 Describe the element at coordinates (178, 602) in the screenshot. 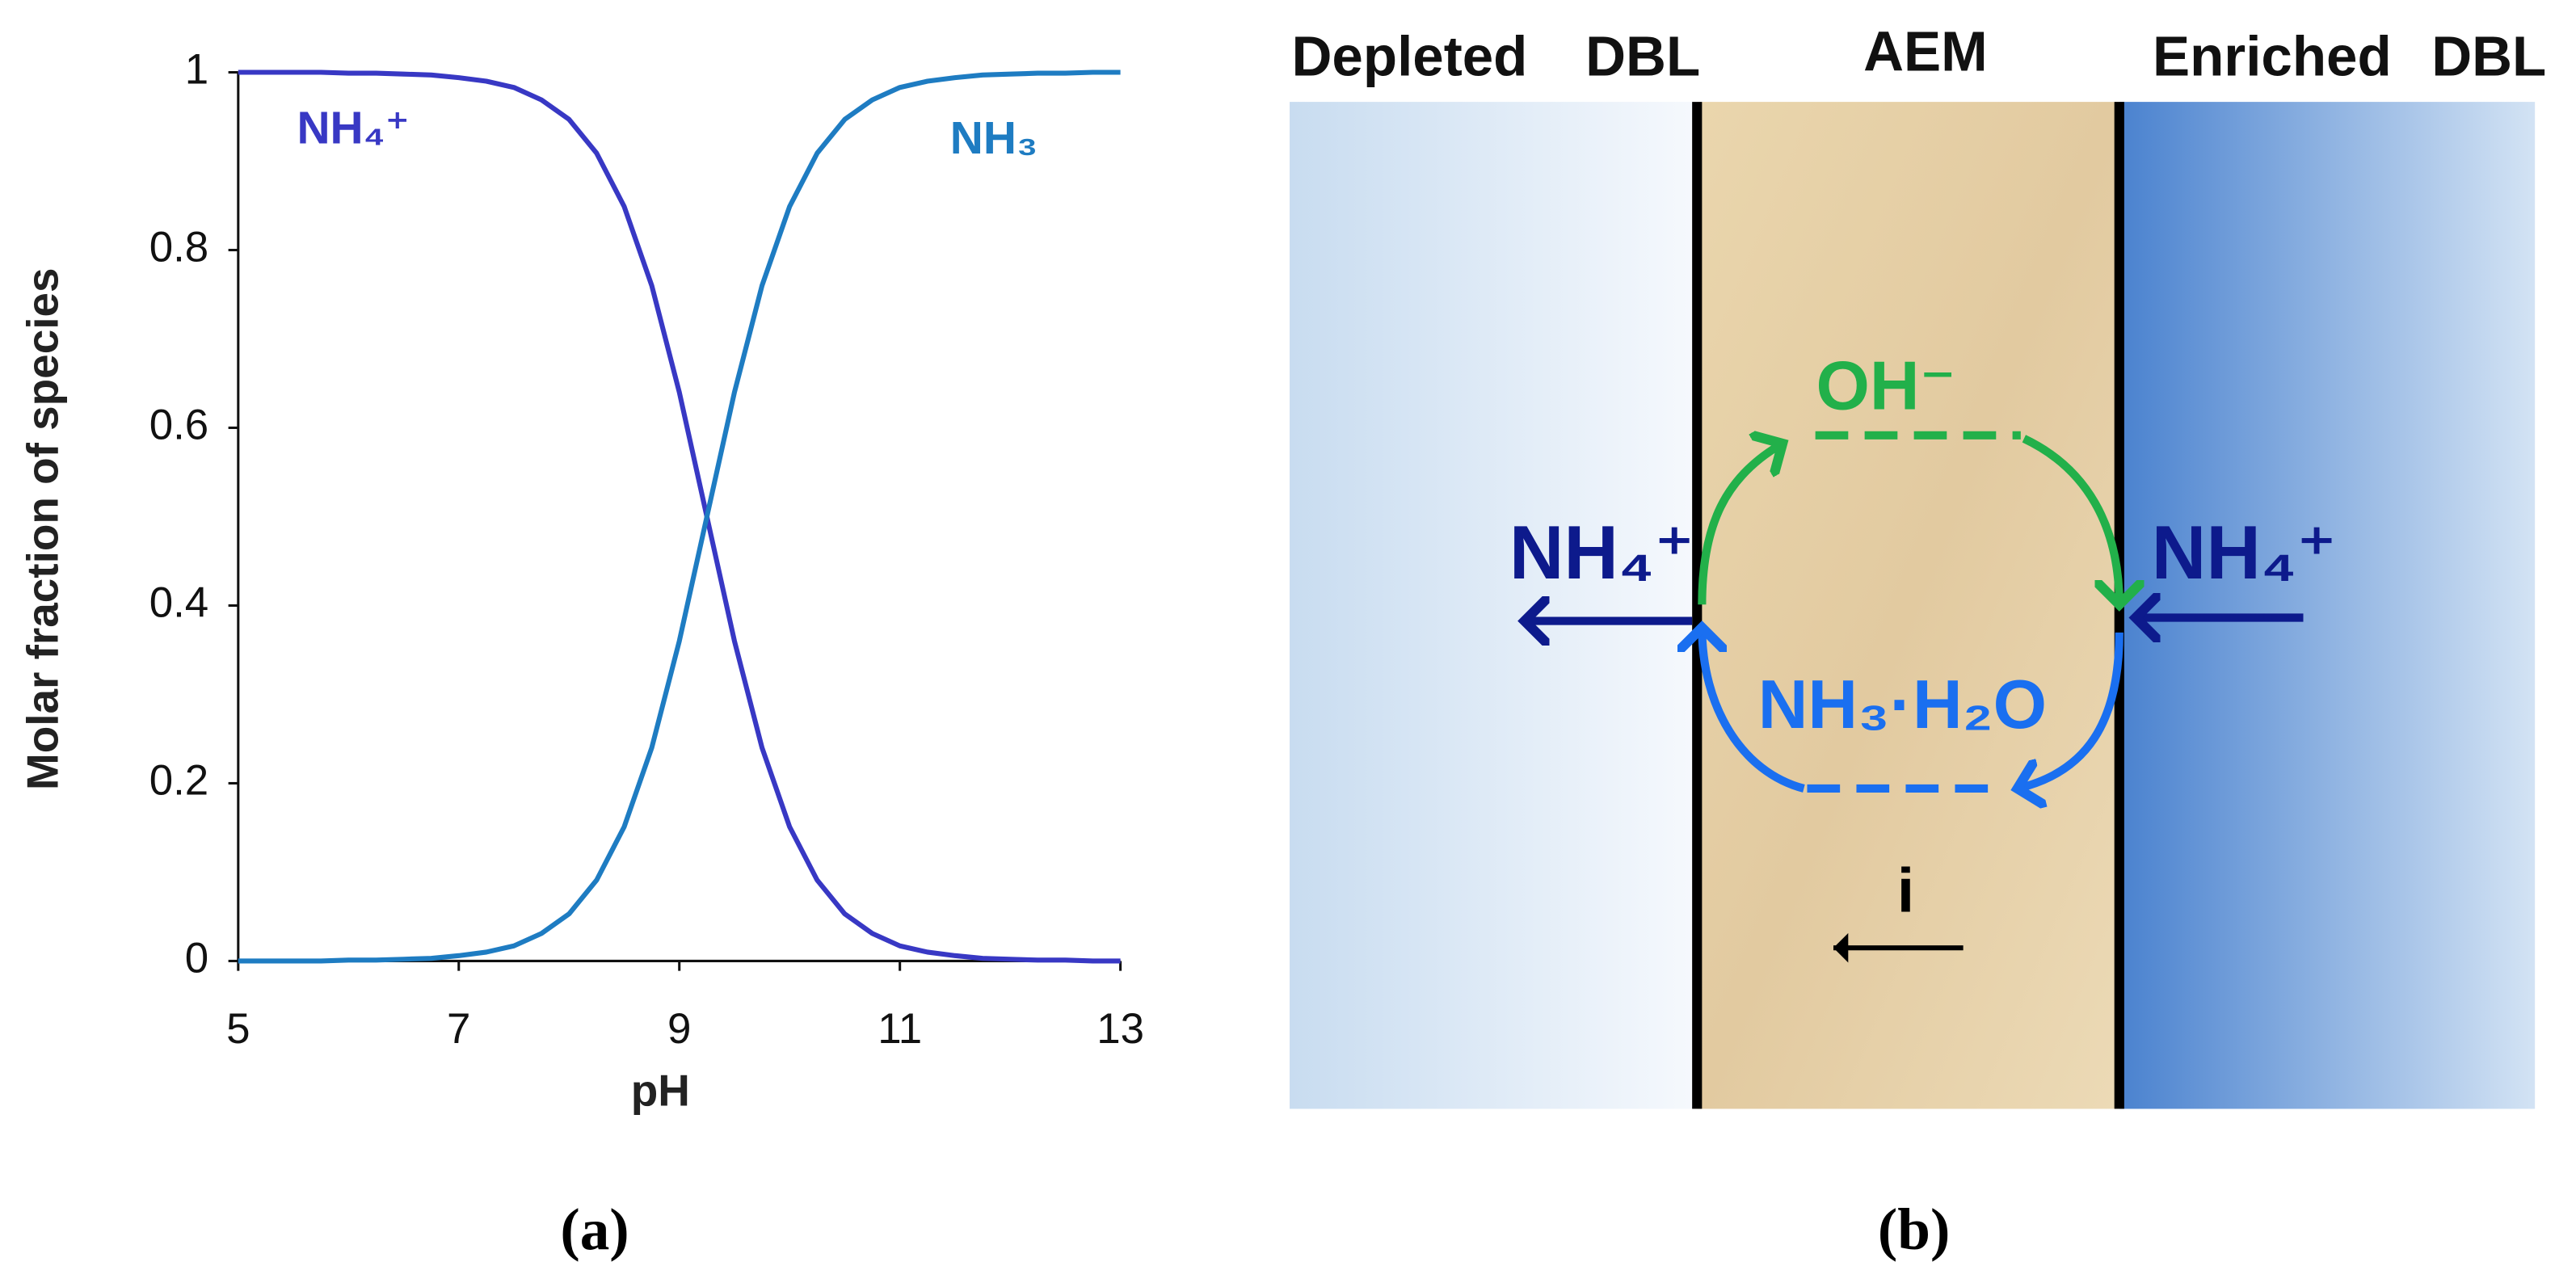

I see `y-tick-label: 0.4` at that location.